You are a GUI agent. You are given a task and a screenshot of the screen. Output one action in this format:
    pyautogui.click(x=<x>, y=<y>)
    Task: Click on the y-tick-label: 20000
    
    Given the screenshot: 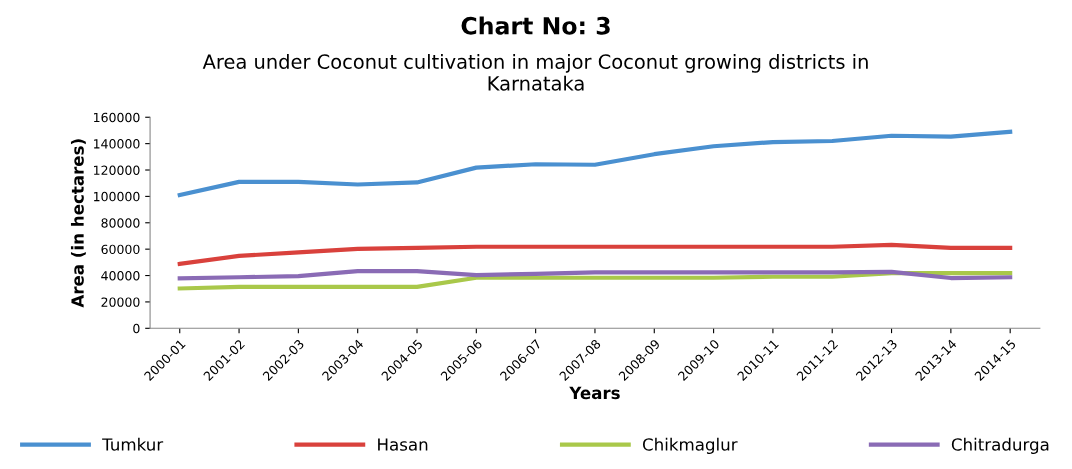 What is the action you would take?
    pyautogui.click(x=120, y=302)
    